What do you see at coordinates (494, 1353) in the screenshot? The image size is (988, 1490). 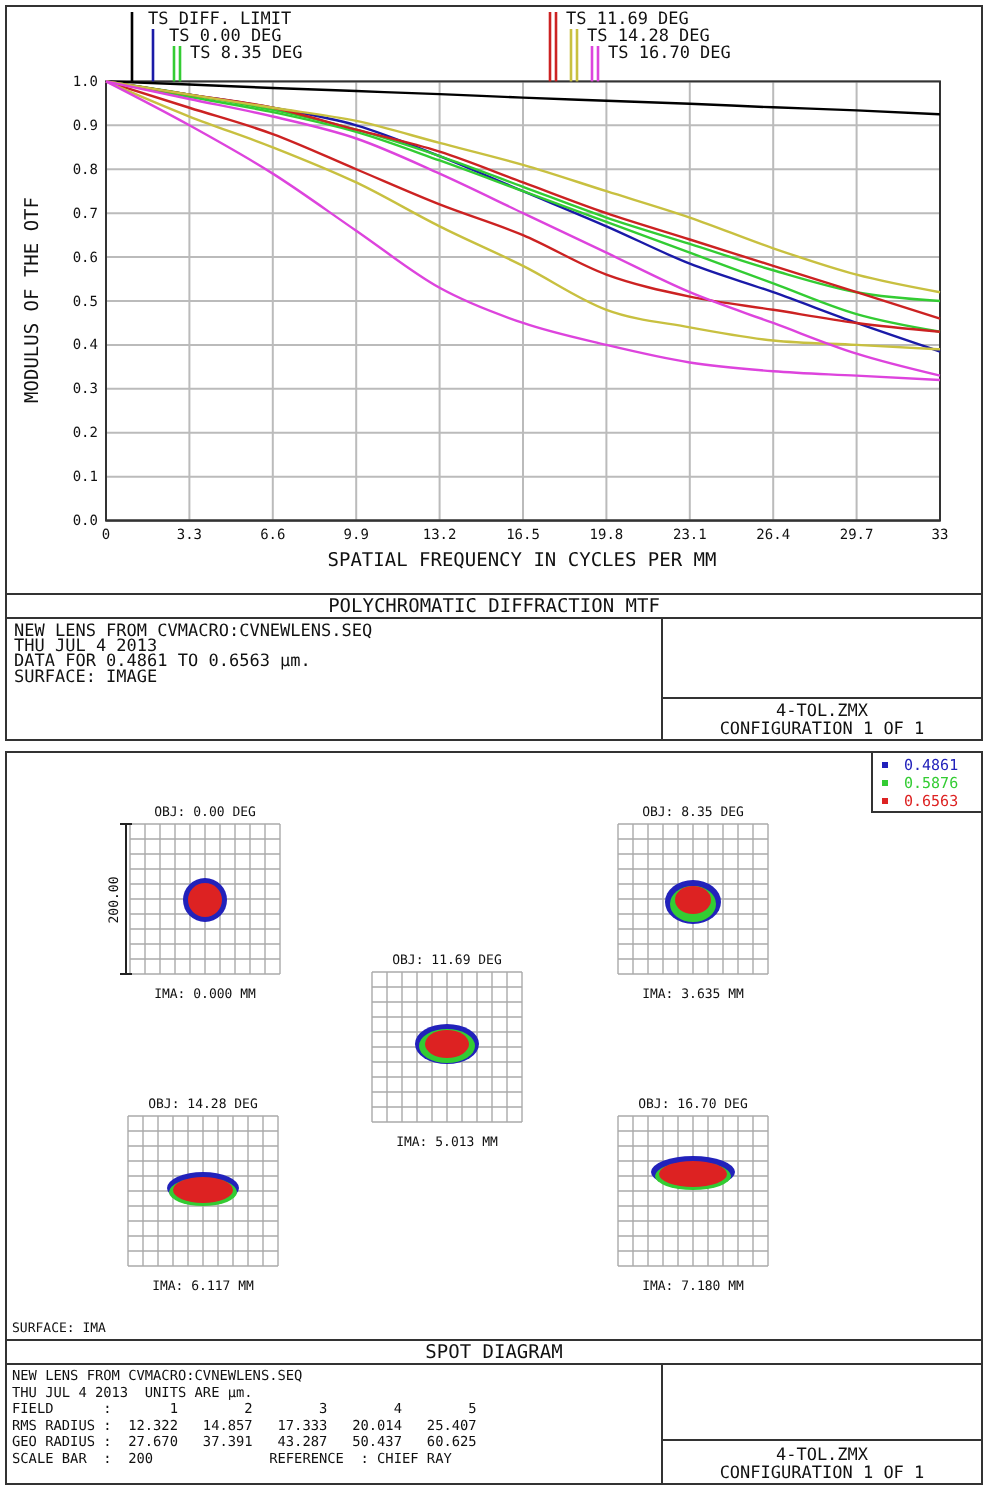 I see `text: SPOT DIAGRAM` at bounding box center [494, 1353].